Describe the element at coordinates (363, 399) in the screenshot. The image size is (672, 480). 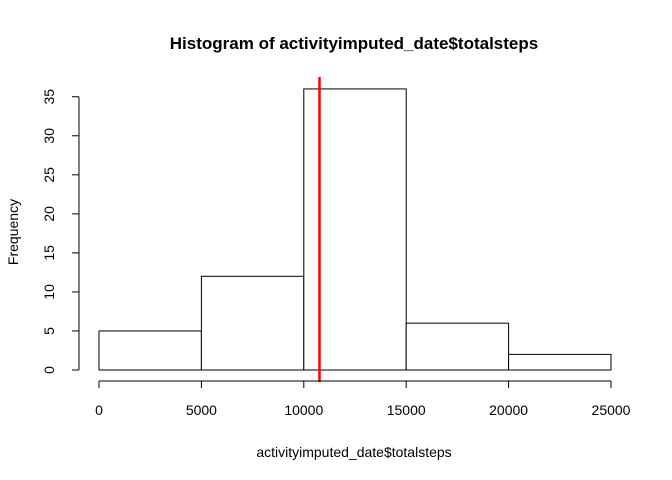
I see `x-axis: 0 5000 10000 15000 20000 25000` at that location.